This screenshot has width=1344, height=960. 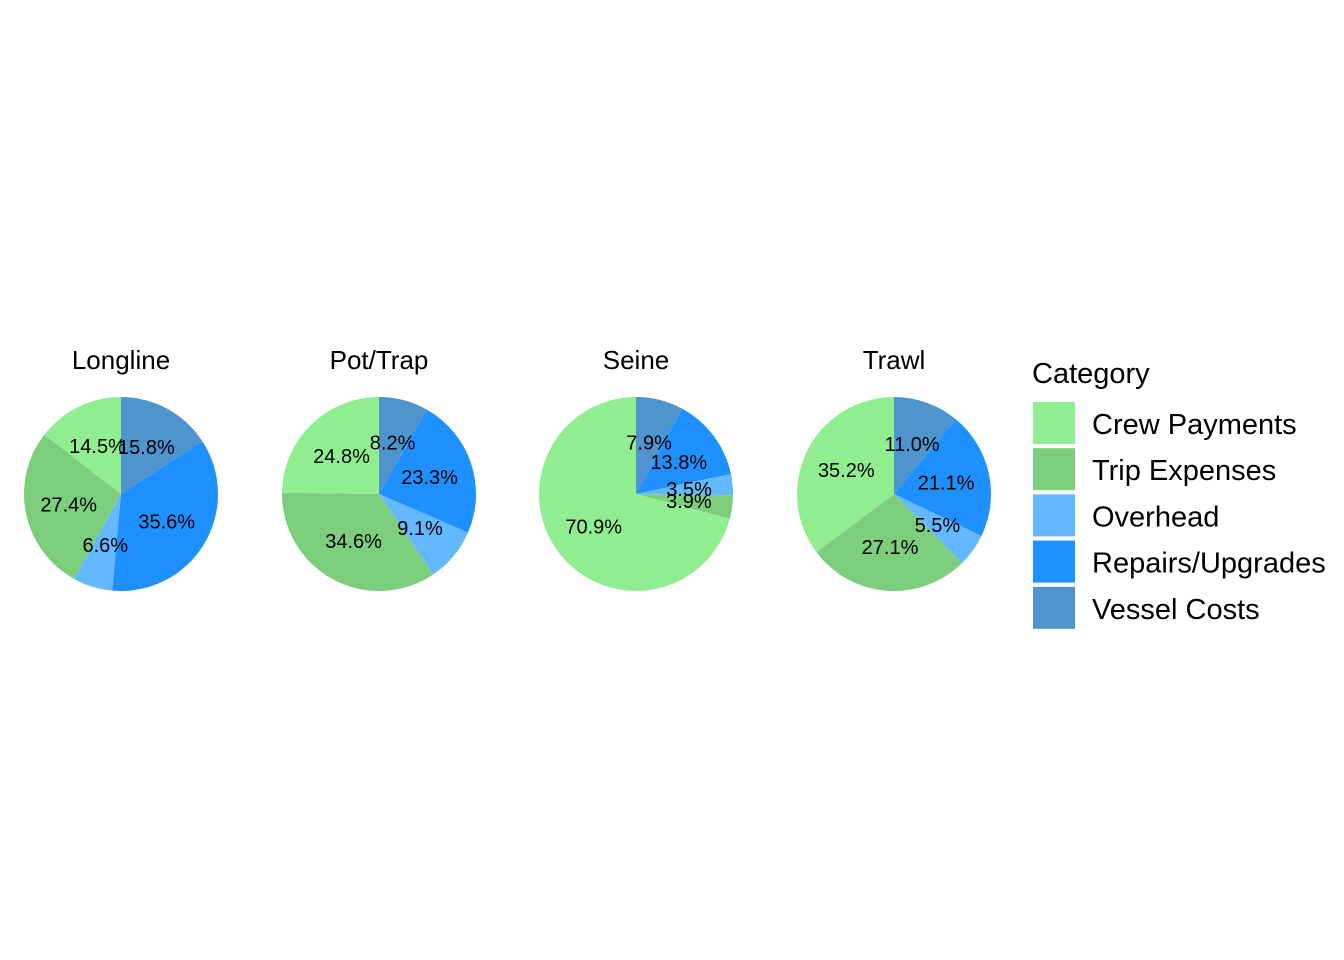 I want to click on legend-label-crew-payments: Crew Payments, so click(x=1194, y=425).